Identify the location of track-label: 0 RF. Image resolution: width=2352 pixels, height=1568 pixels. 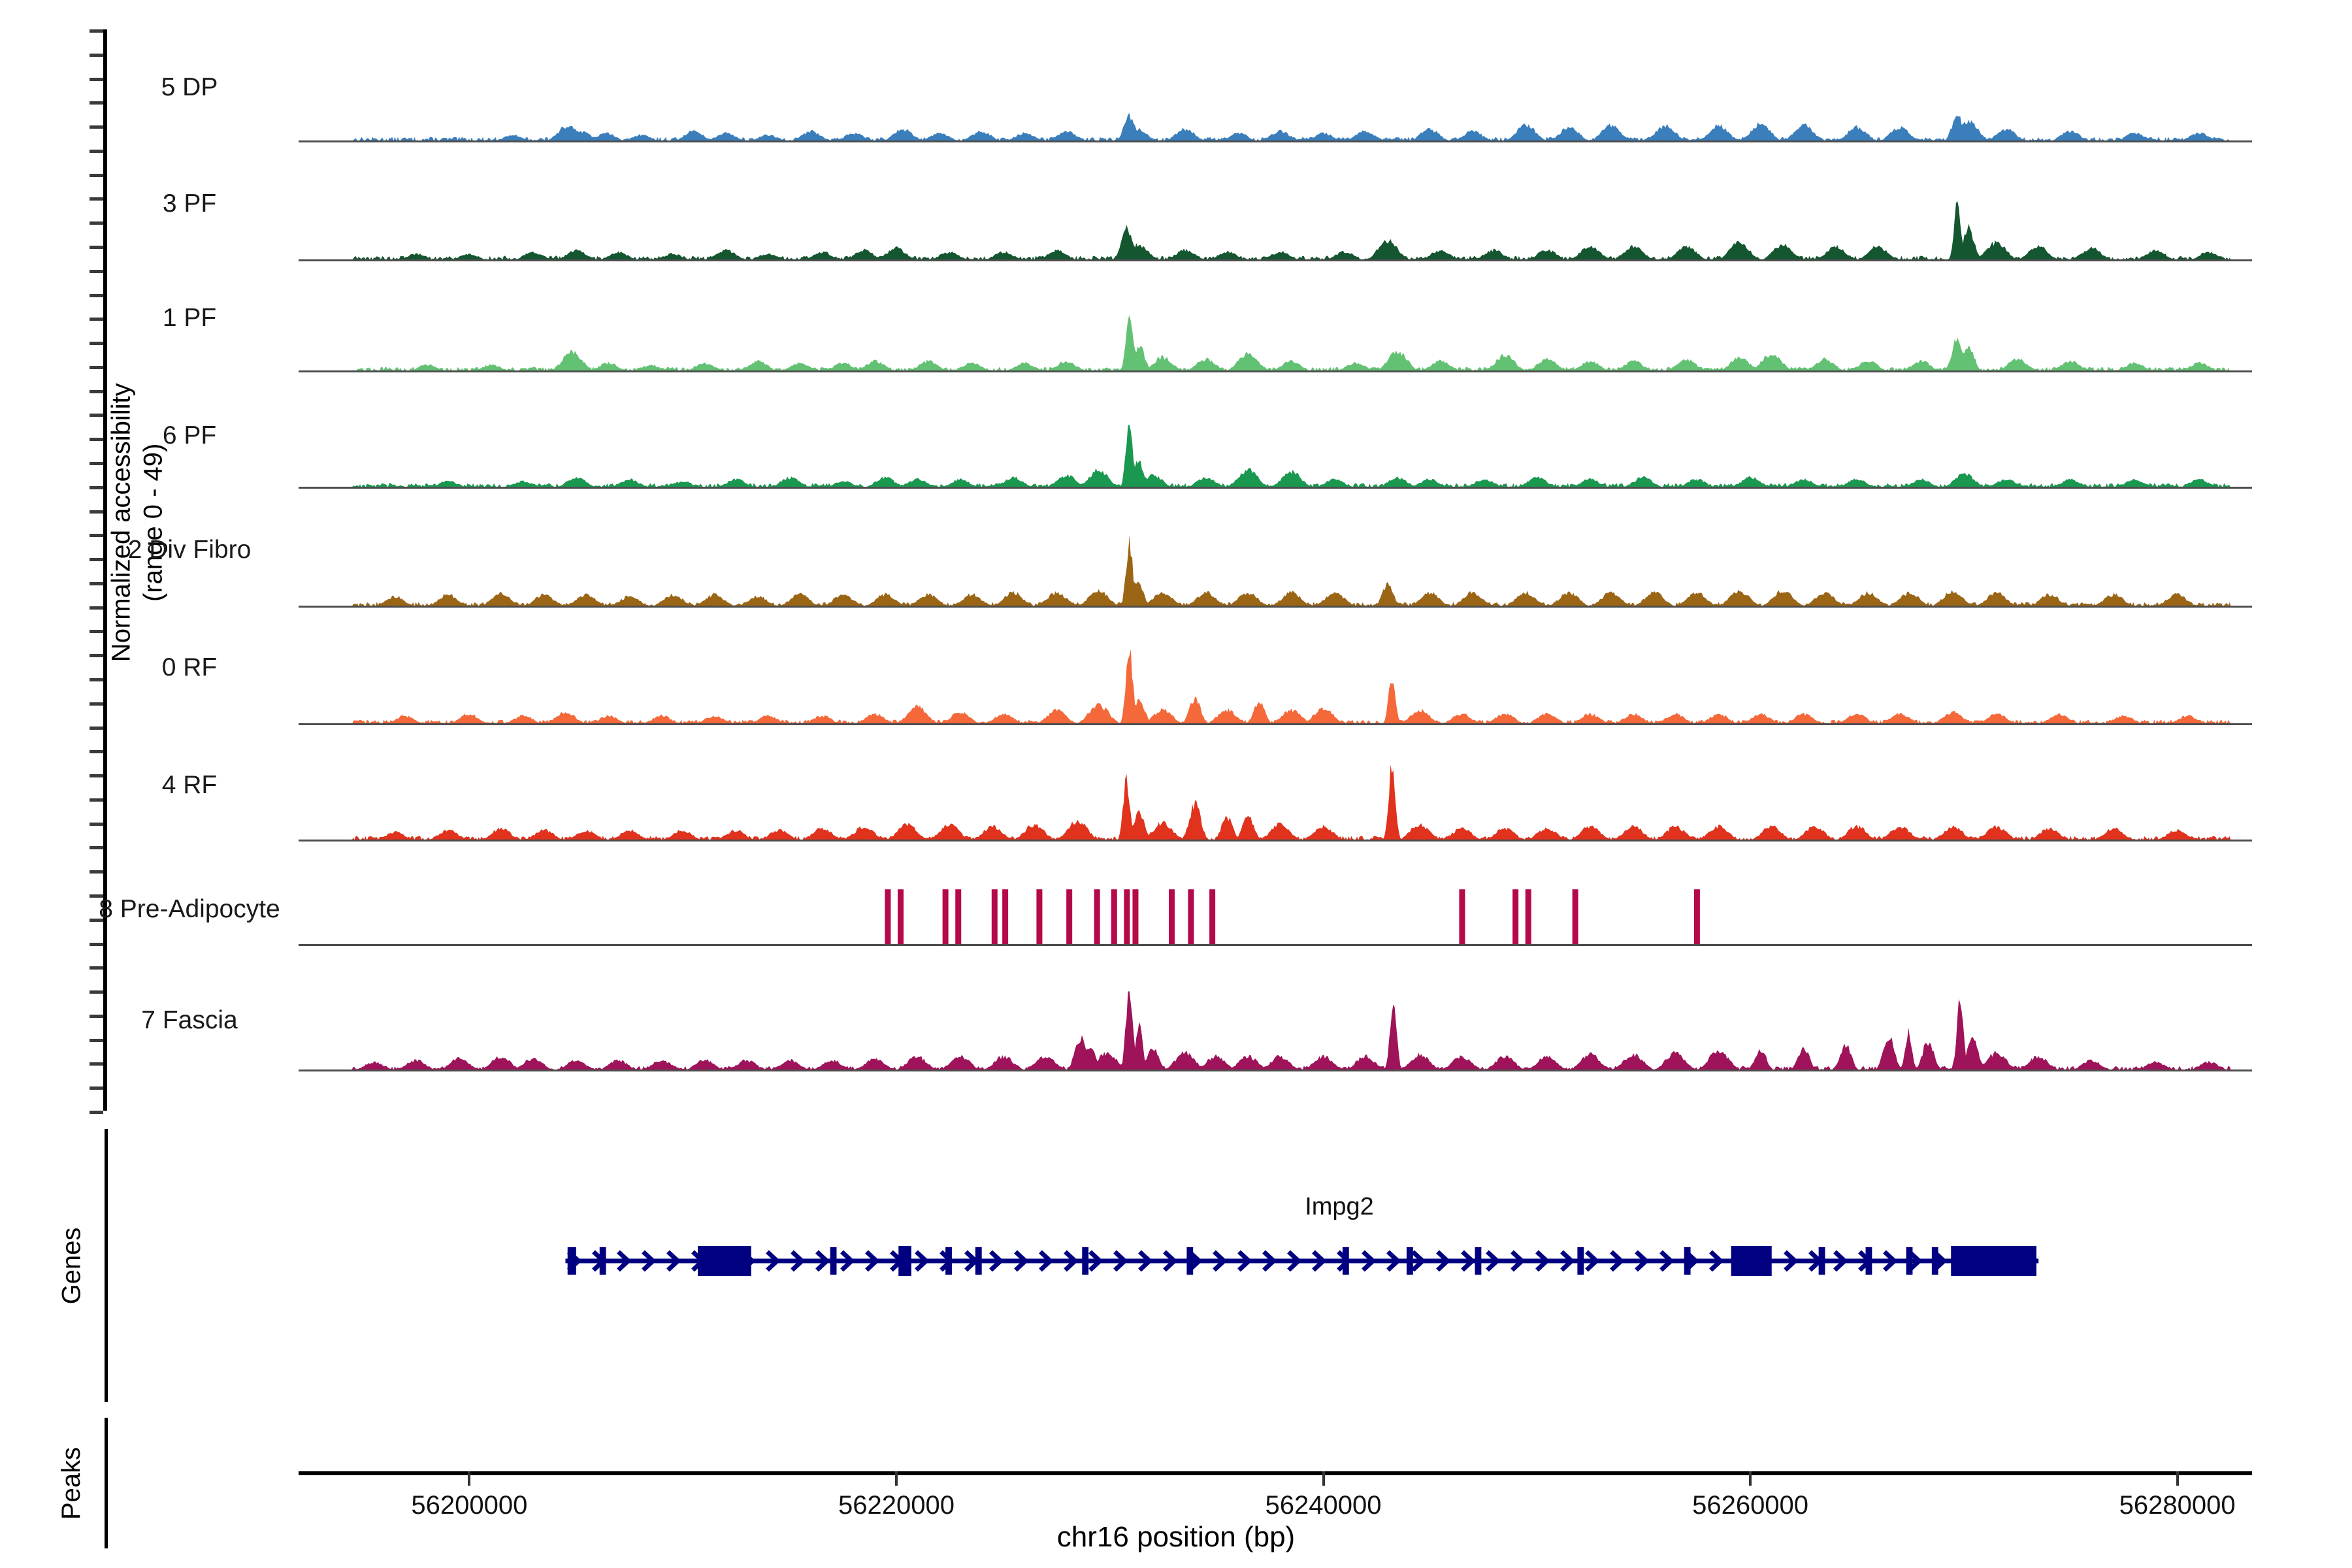
(189, 667).